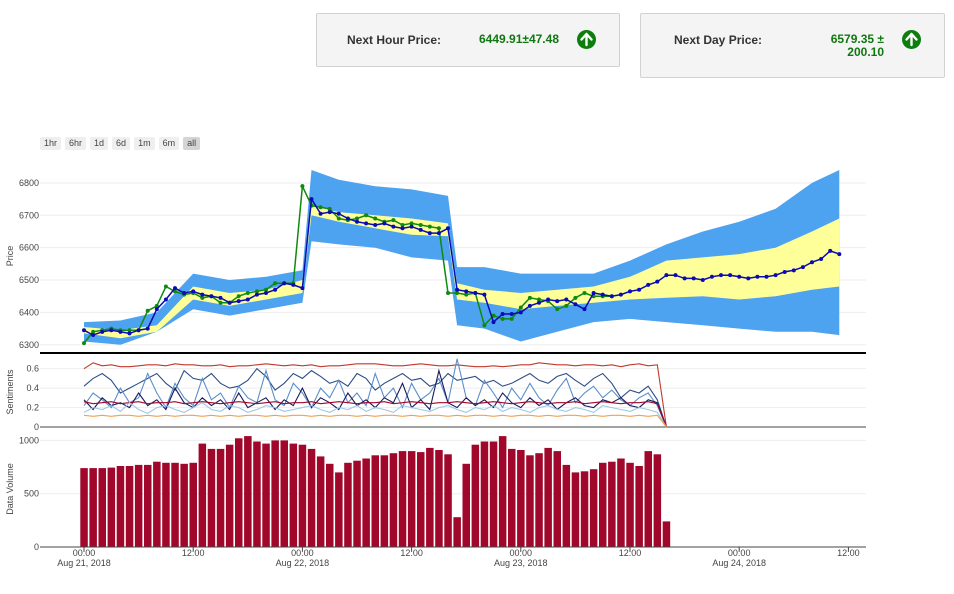 Image resolution: width=954 pixels, height=594 pixels. I want to click on volume-tick-label: 500, so click(31, 494).